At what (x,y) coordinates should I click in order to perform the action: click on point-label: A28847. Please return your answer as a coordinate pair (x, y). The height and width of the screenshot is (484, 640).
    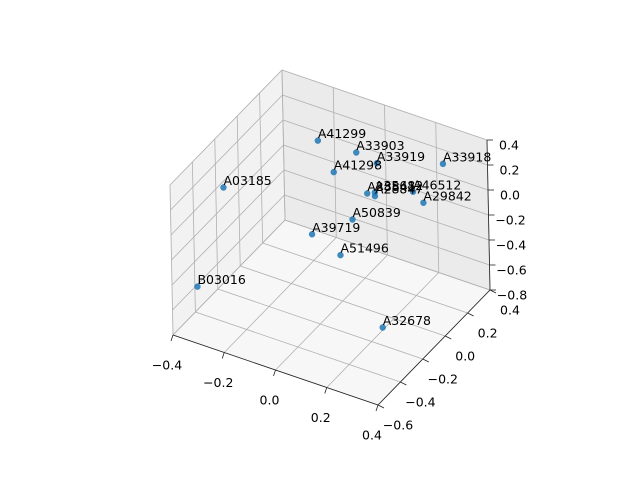
    Looking at the image, I should click on (399, 189).